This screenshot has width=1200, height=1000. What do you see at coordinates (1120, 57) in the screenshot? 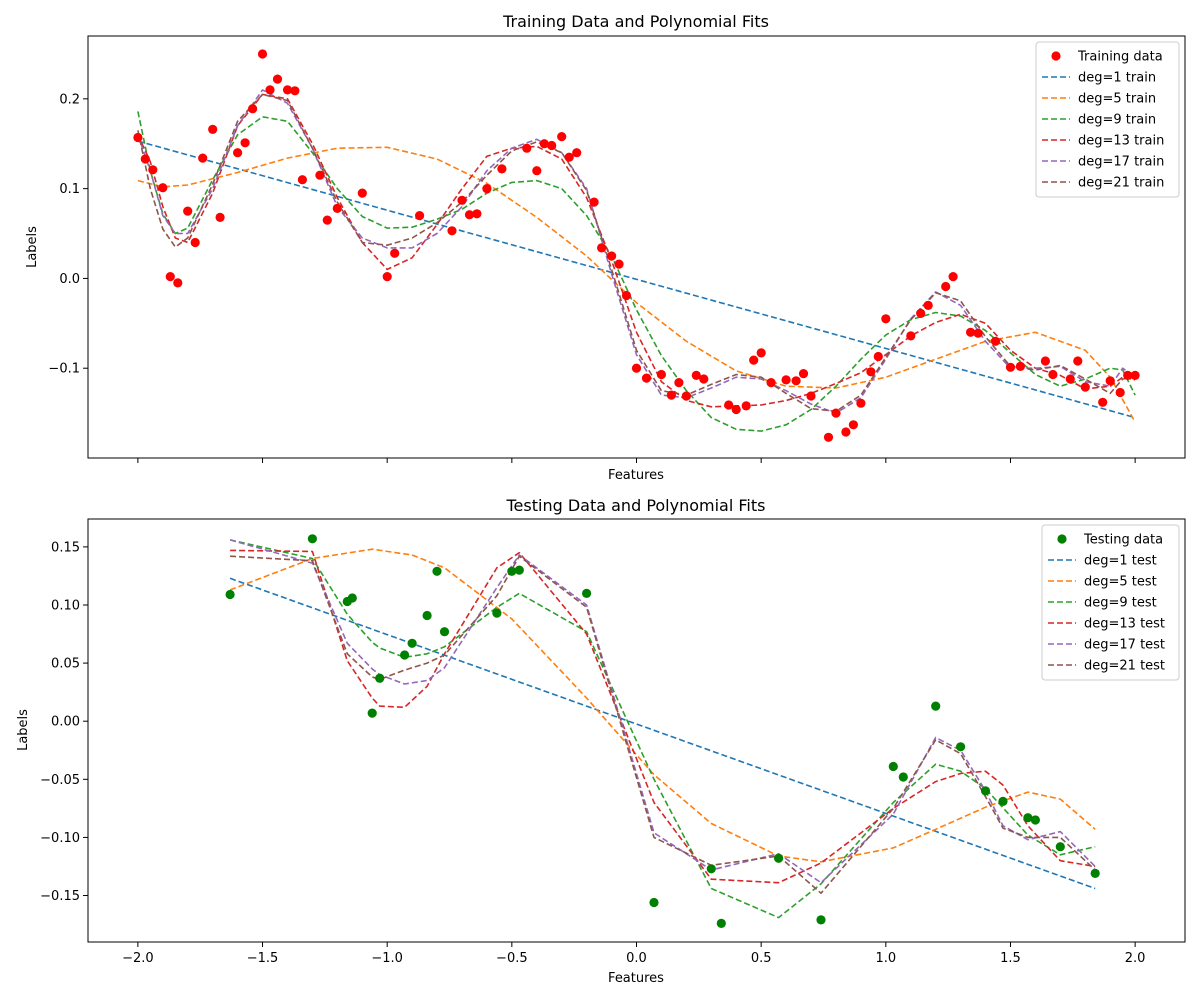
I see `training-legend-label: Training data` at bounding box center [1120, 57].